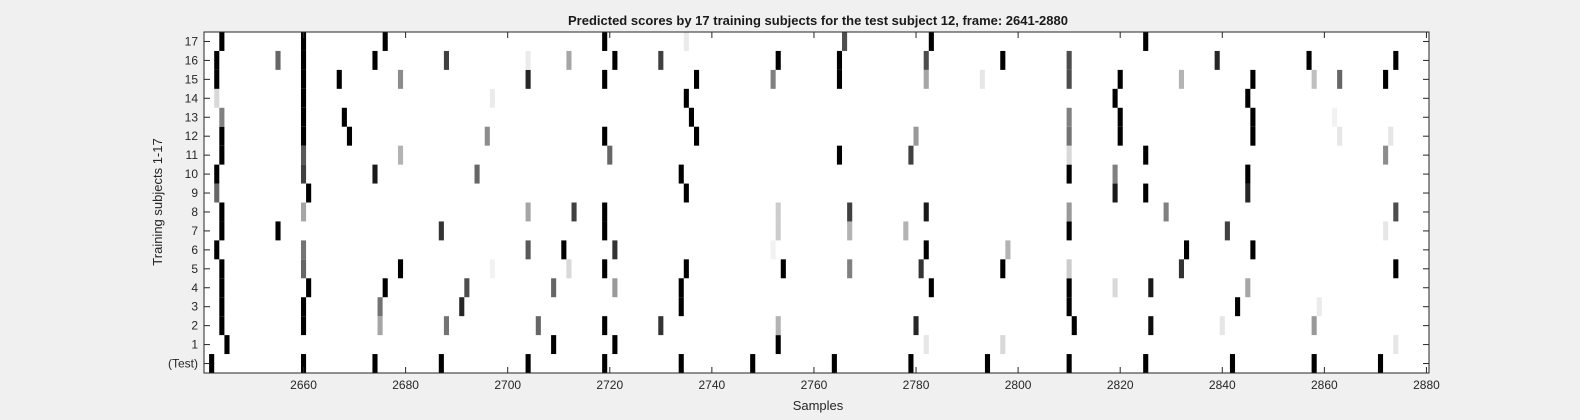  I want to click on x-tick-label: 2840, so click(1222, 385).